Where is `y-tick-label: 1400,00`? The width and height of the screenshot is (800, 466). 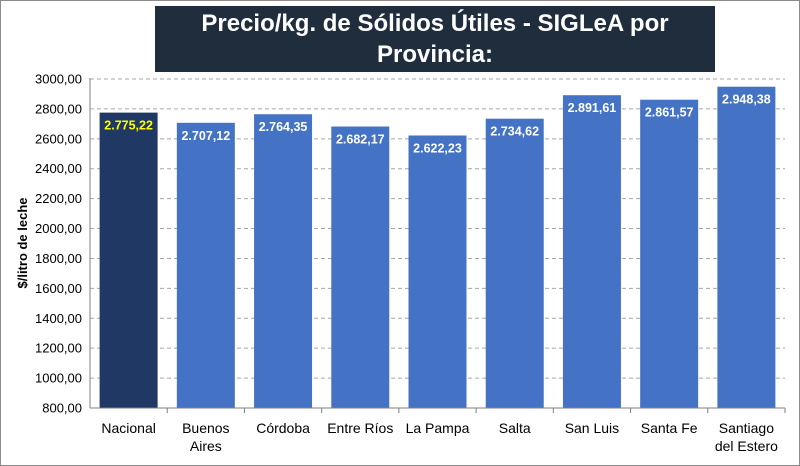 y-tick-label: 1400,00 is located at coordinates (58, 318).